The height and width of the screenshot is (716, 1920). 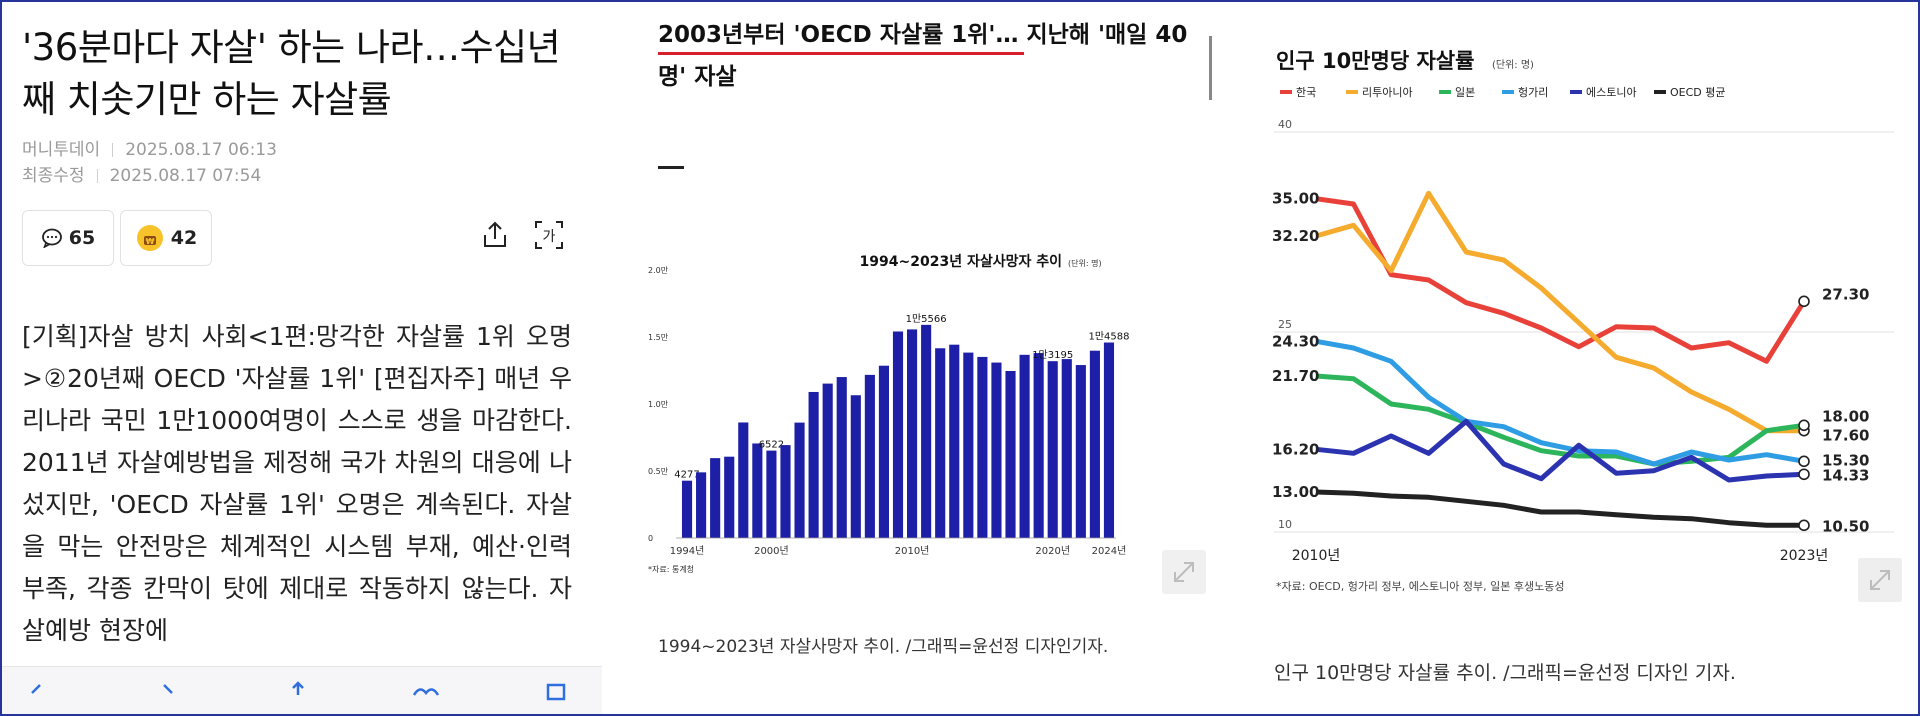 What do you see at coordinates (1804, 556) in the screenshot?
I see `x-tick-label: 2023년` at bounding box center [1804, 556].